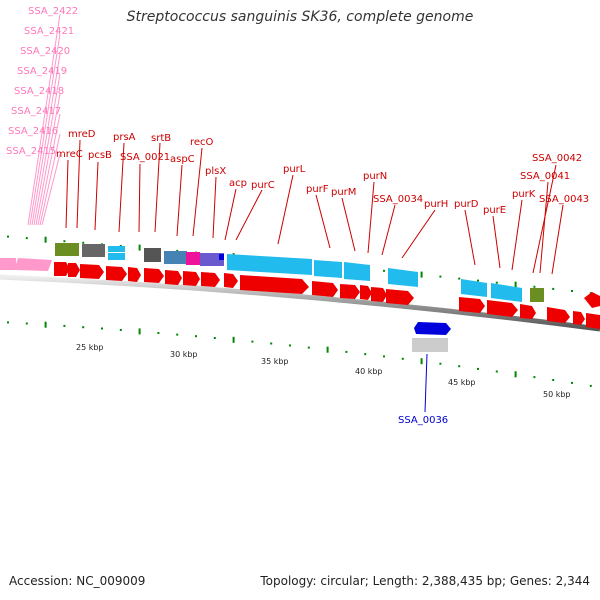 Image resolution: width=600 pixels, height=600 pixels. What do you see at coordinates (175, 257) in the screenshot?
I see `steelblue-gene-feature` at bounding box center [175, 257].